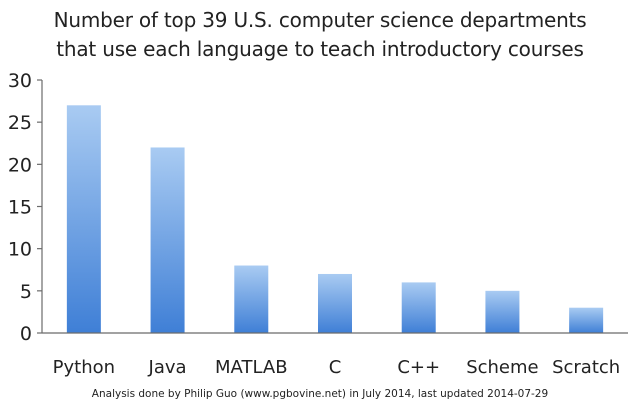  What do you see at coordinates (20, 250) in the screenshot?
I see `y-tick-label: 10` at bounding box center [20, 250].